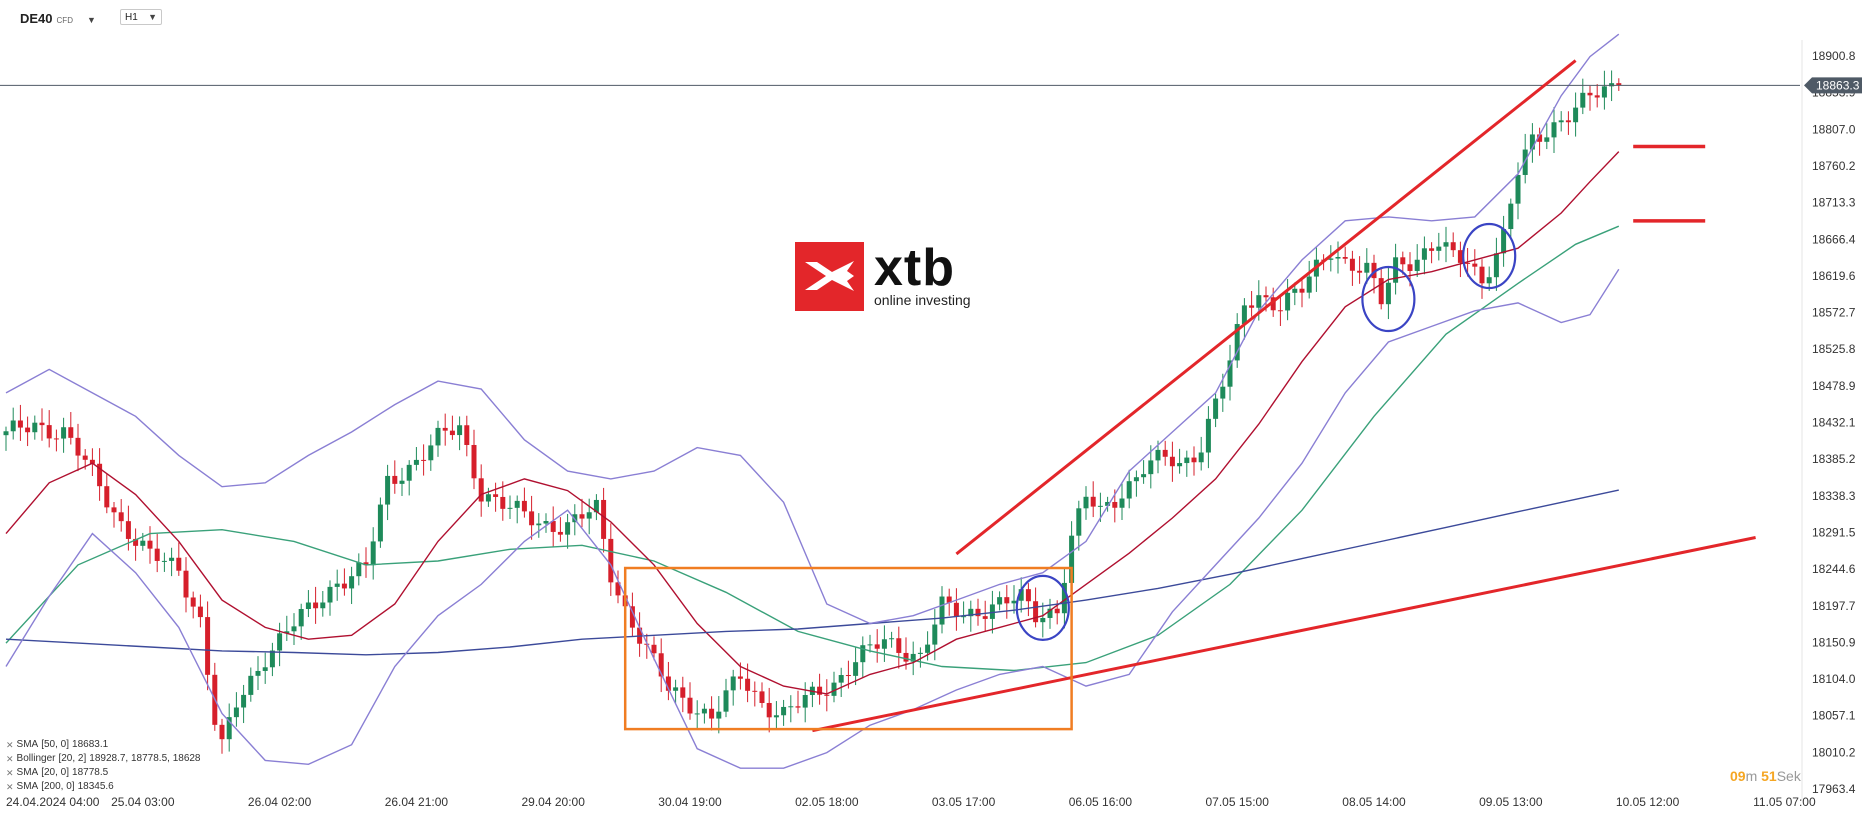 Image resolution: width=1866 pixels, height=815 pixels. I want to click on price-tick-label: 18197.7, so click(1834, 606).